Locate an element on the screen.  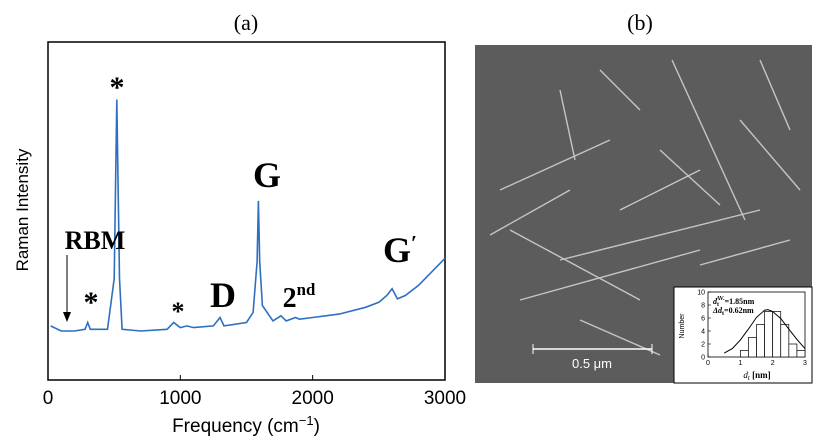
stat-base: d is located at coordinates (715, 301).